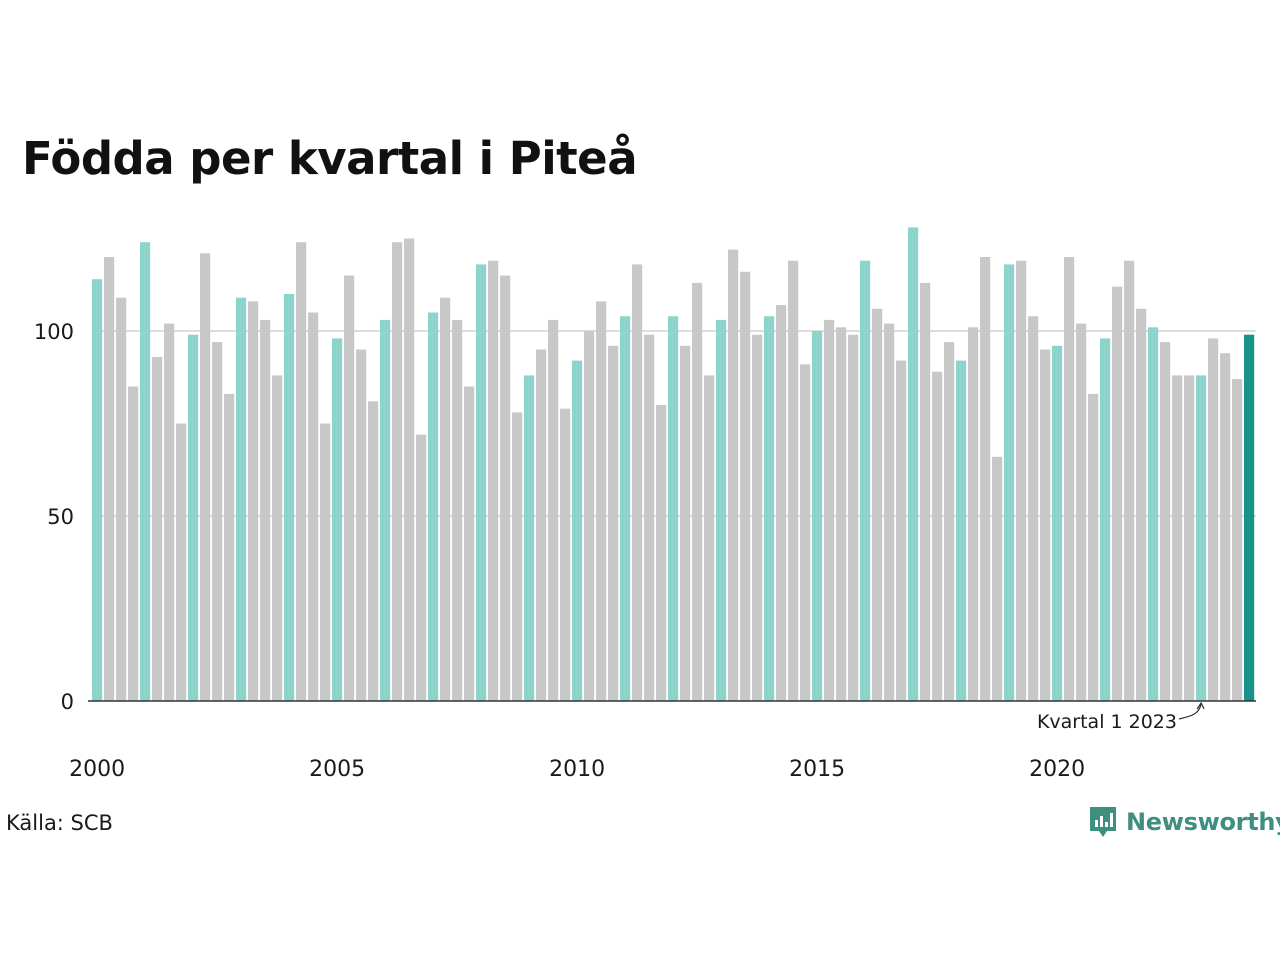  Describe the element at coordinates (54, 332) in the screenshot. I see `y-tick-label: 100` at that location.